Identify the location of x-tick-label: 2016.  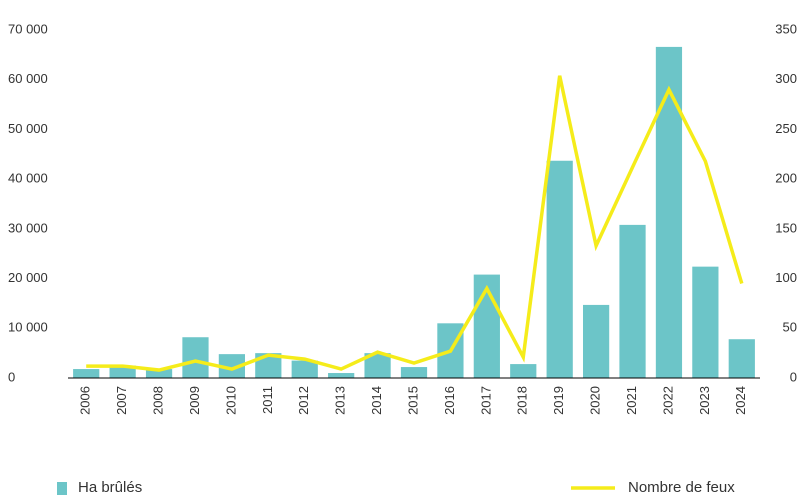
(449, 400).